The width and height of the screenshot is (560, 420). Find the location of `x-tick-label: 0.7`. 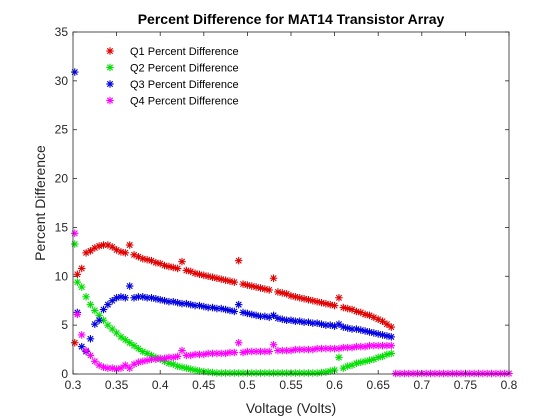

x-tick-label: 0.7 is located at coordinates (421, 385).